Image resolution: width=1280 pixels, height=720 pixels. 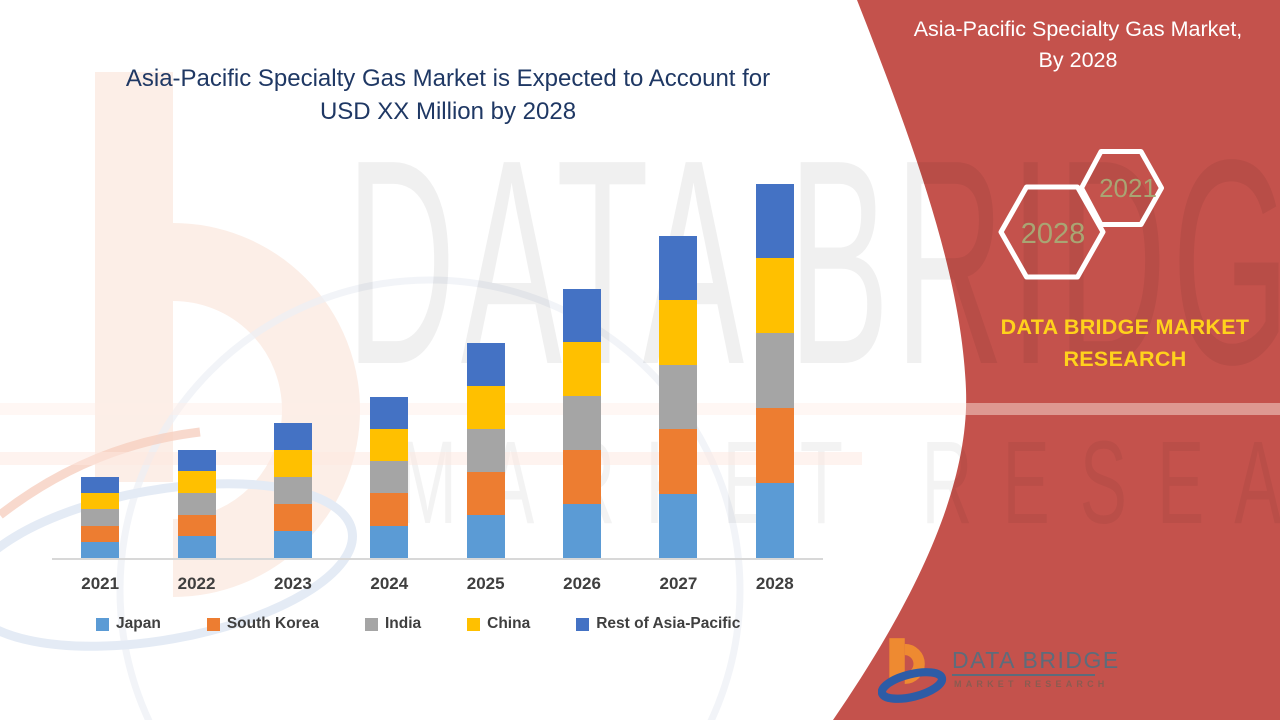 I want to click on bar-segment-india-2022, so click(x=196, y=503).